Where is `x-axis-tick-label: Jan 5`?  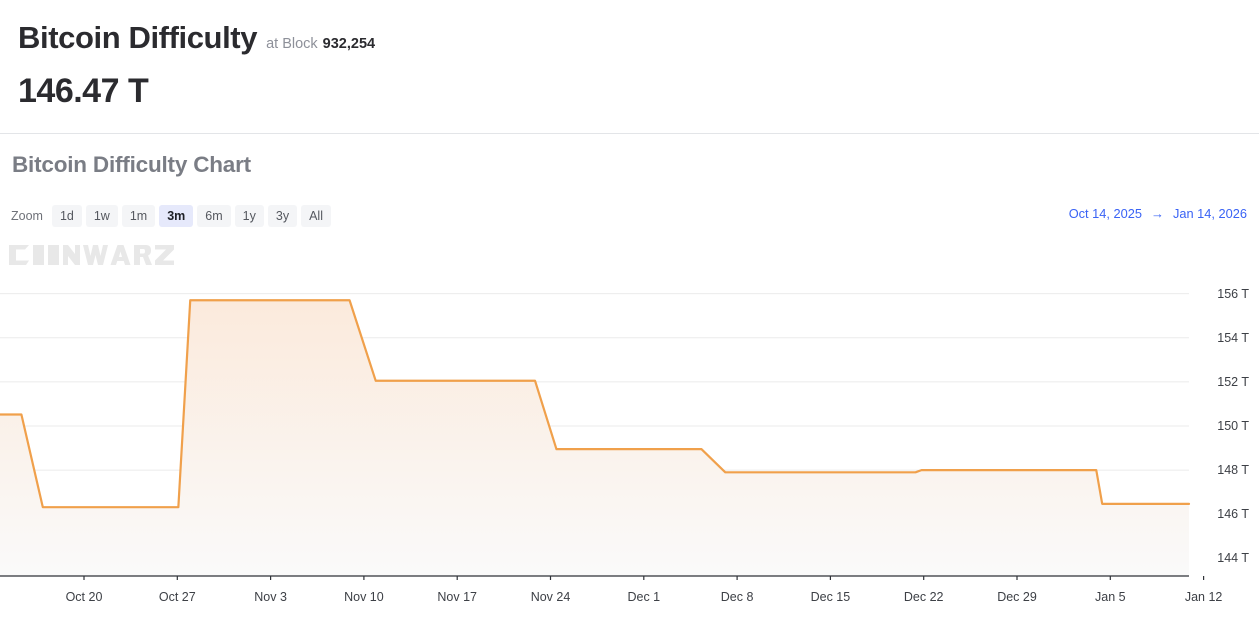 x-axis-tick-label: Jan 5 is located at coordinates (1110, 597).